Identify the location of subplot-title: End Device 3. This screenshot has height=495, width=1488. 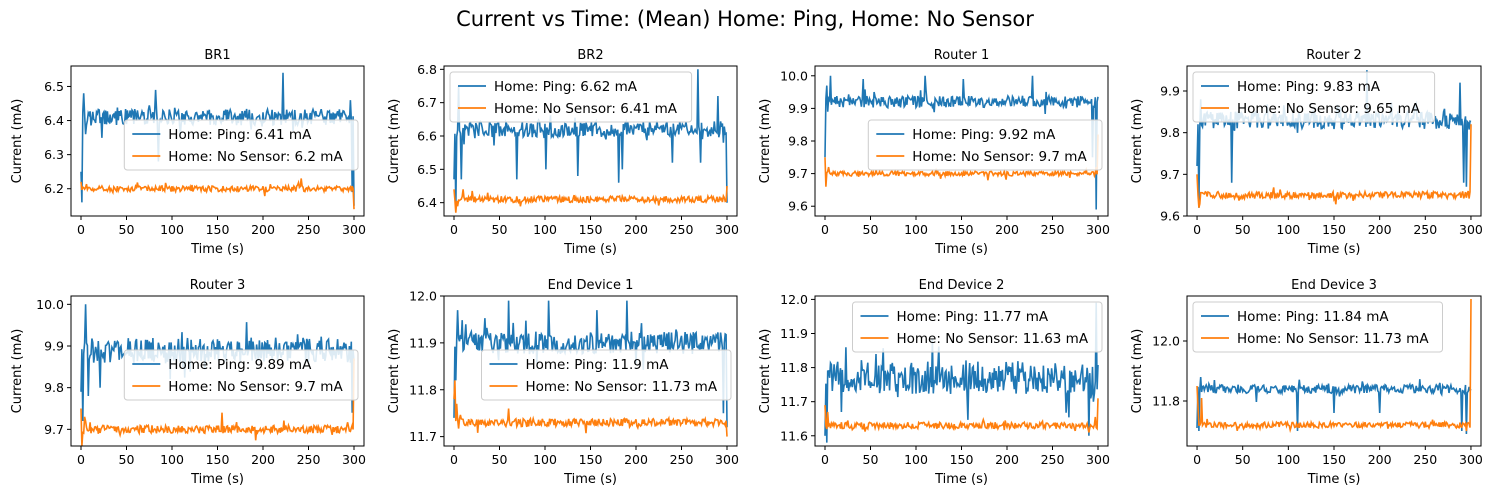
(1334, 285).